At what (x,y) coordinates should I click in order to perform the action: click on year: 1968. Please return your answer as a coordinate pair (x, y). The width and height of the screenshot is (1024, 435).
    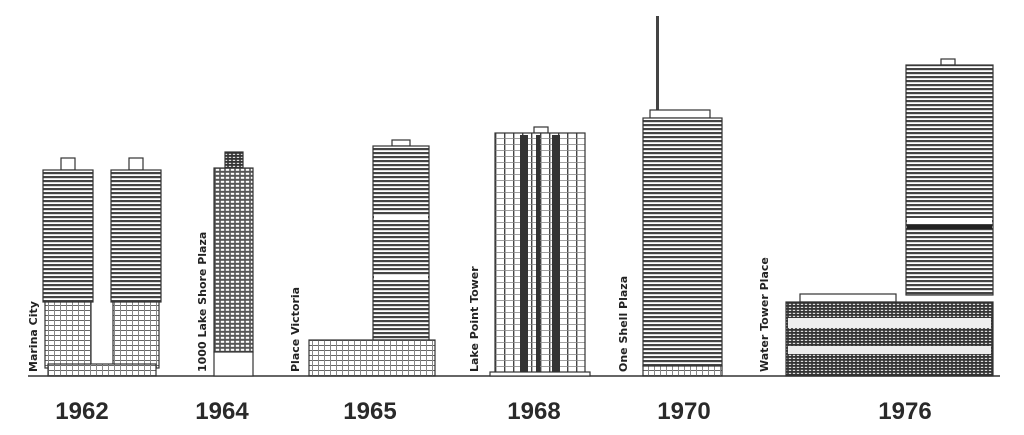
    Looking at the image, I should click on (533, 411).